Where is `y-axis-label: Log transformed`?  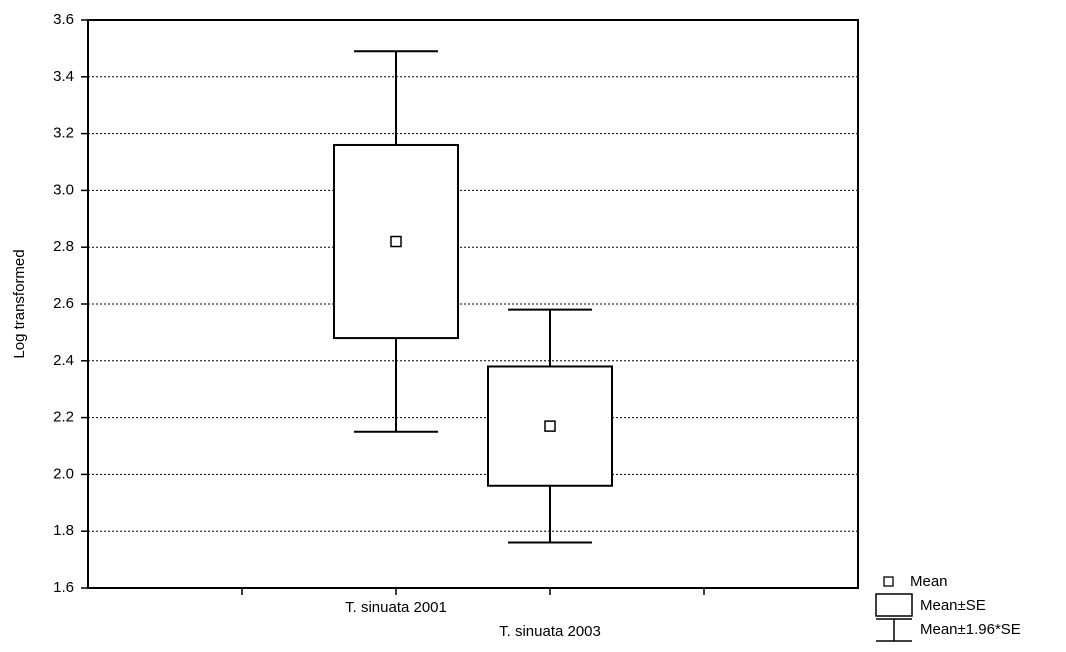 y-axis-label: Log transformed is located at coordinates (19, 303).